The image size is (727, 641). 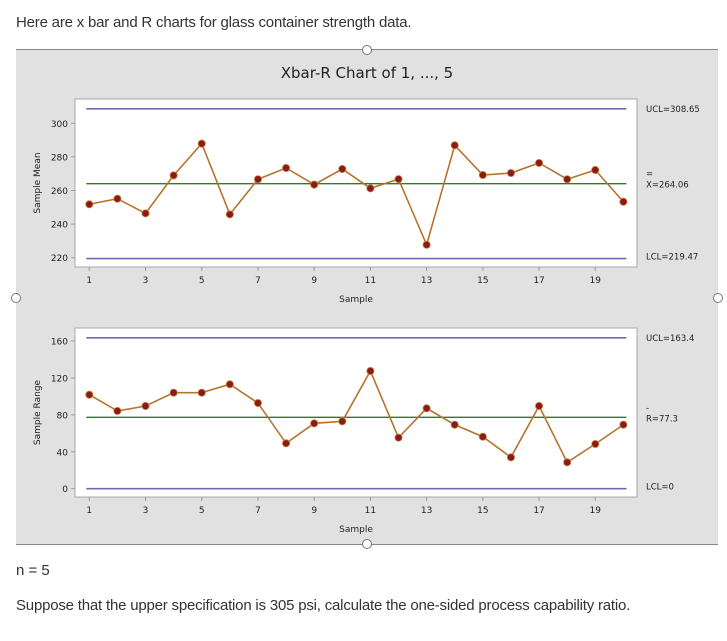 I want to click on y-axis-label: Sample Mean, so click(x=38, y=182).